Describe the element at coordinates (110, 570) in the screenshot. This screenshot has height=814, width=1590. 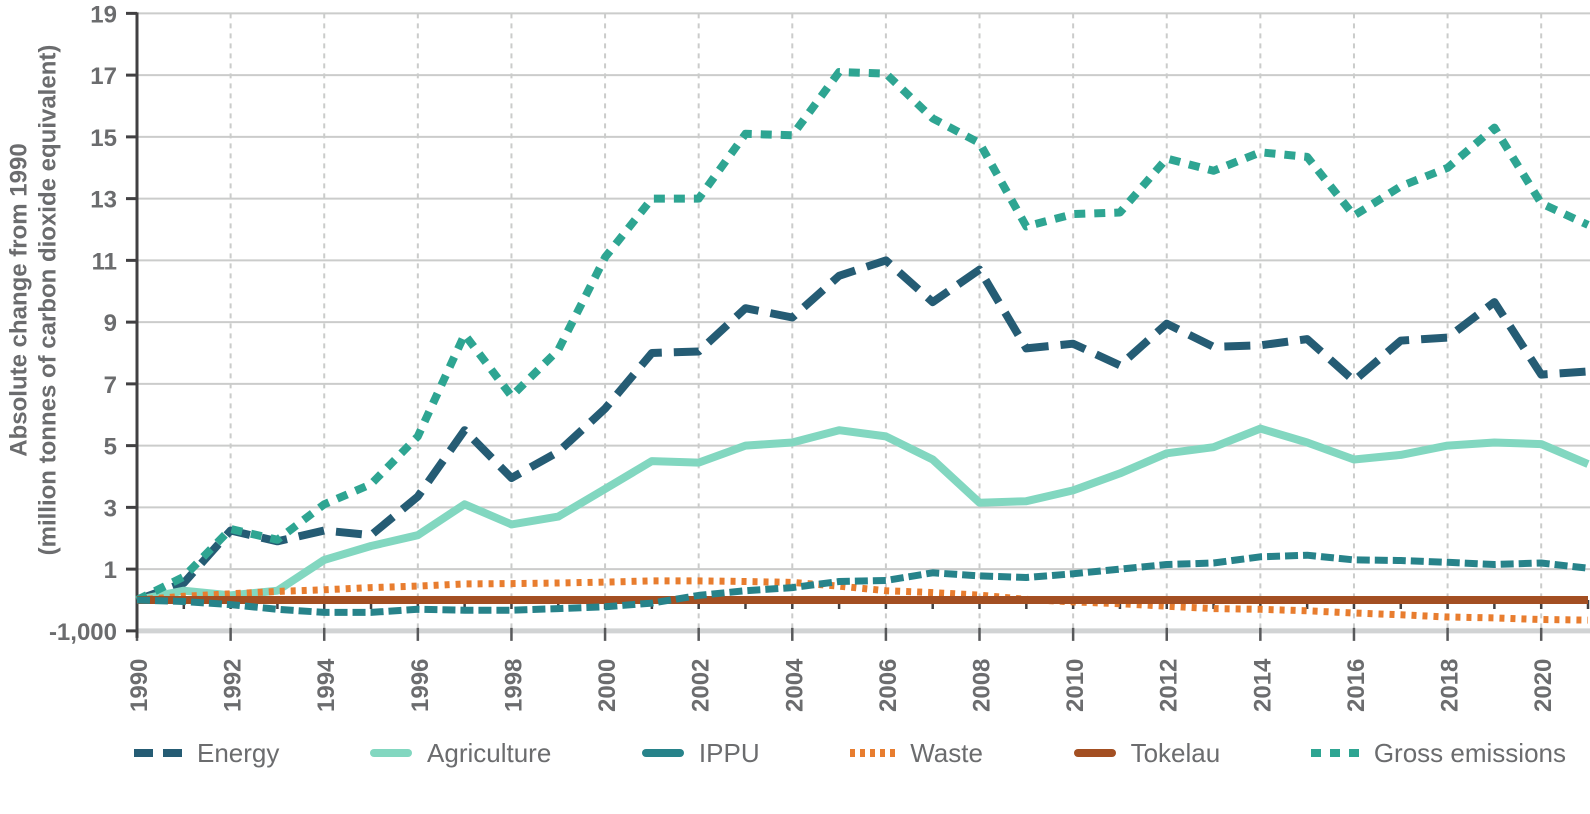
I see `y-tick-label: 1` at that location.